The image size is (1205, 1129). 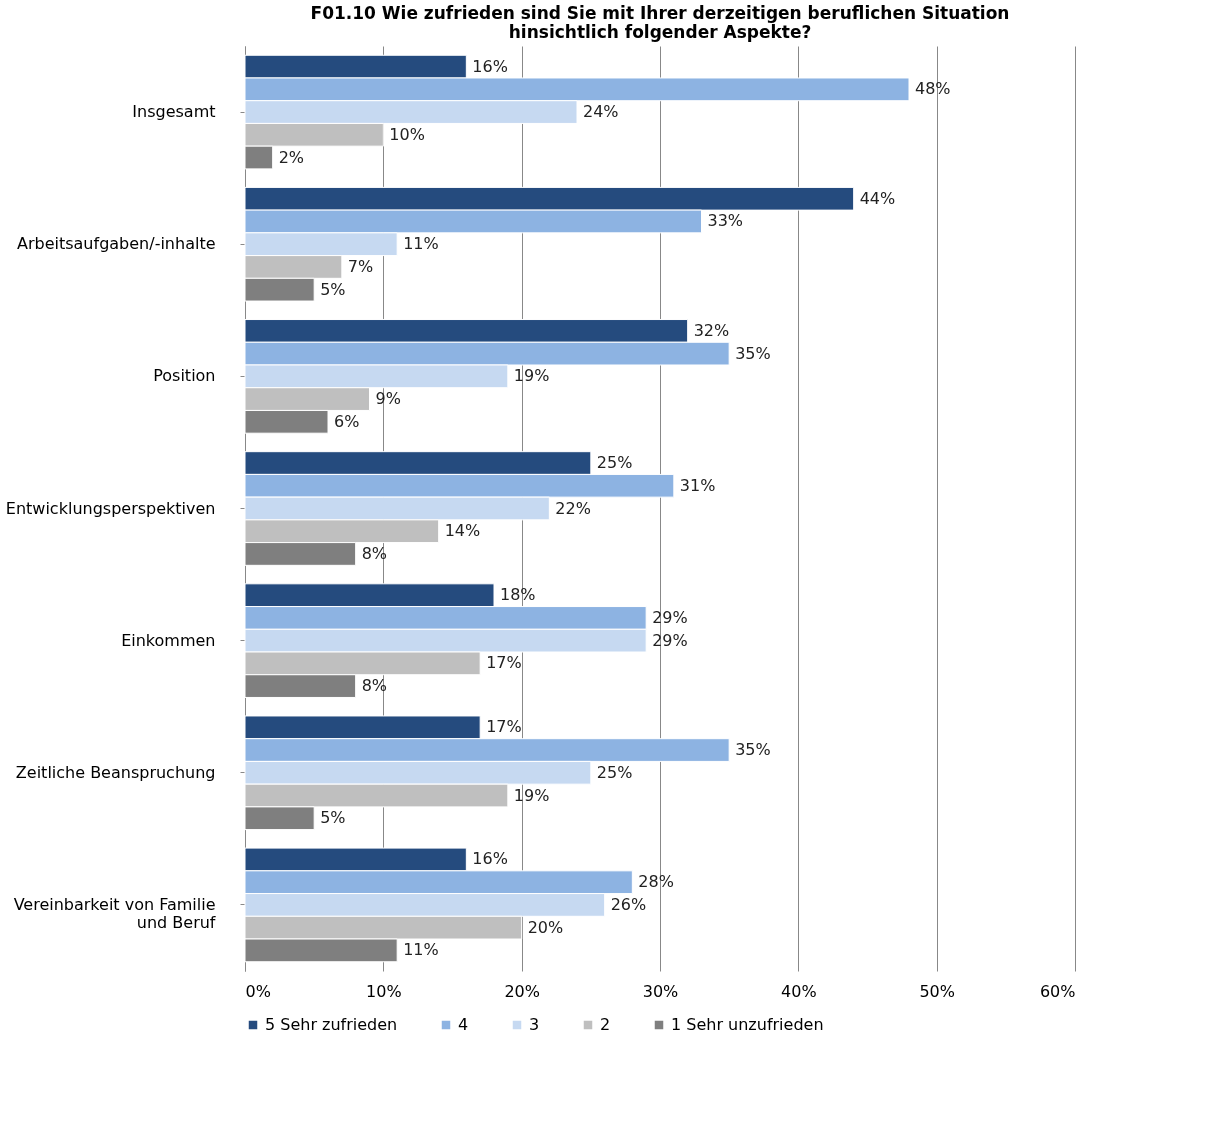 What do you see at coordinates (384, 991) in the screenshot?
I see `x-tick-label: 10%` at bounding box center [384, 991].